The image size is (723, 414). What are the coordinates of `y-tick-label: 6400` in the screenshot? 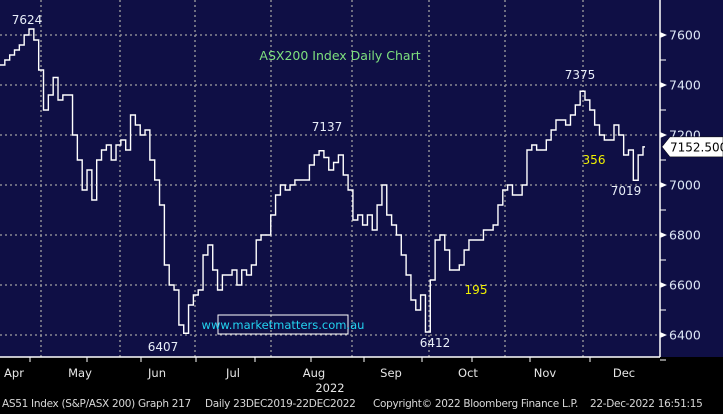 It's located at (685, 335).